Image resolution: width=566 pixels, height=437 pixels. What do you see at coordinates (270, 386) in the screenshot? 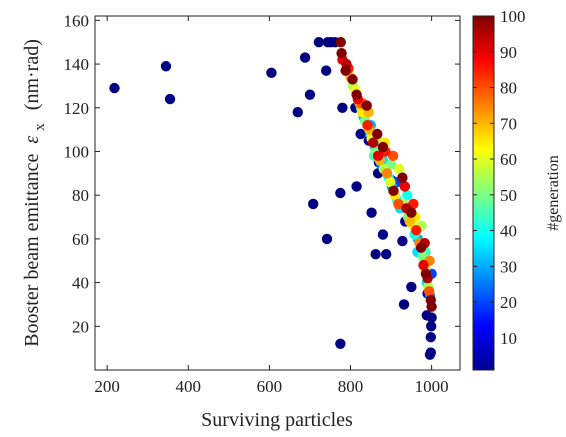
I see `x-tick-label: 600` at bounding box center [270, 386].